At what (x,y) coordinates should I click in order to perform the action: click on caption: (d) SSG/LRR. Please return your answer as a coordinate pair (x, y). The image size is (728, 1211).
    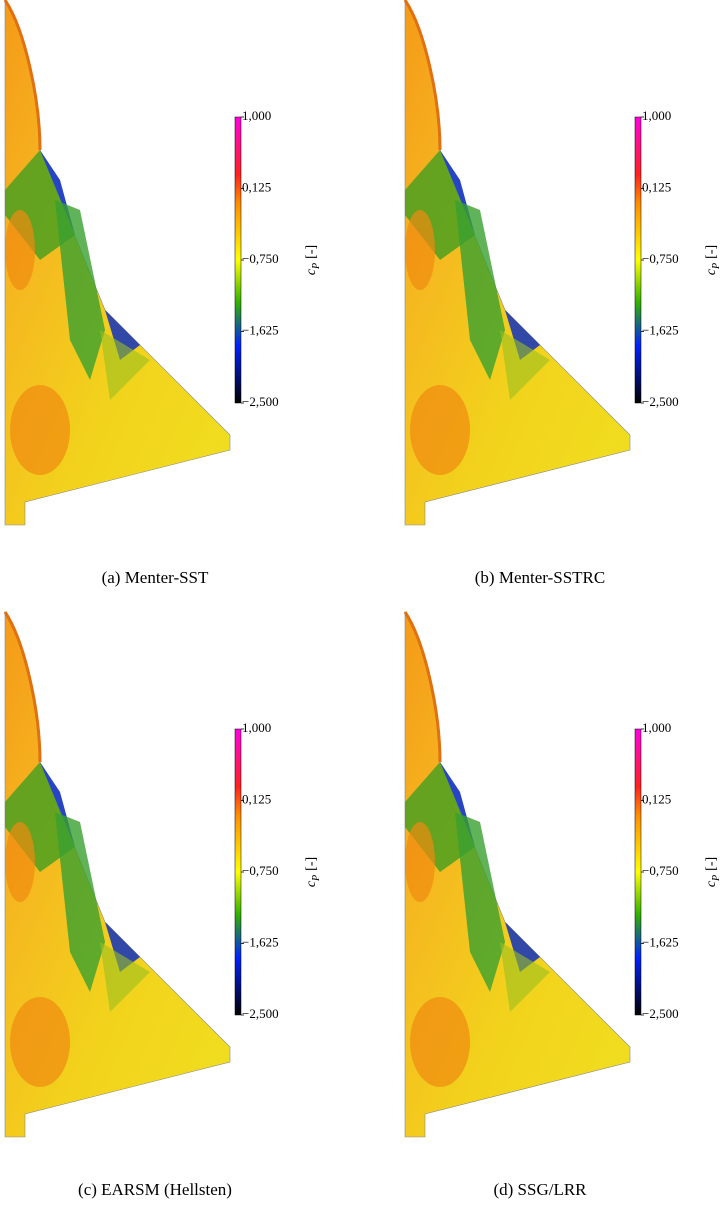
    Looking at the image, I should click on (540, 1189).